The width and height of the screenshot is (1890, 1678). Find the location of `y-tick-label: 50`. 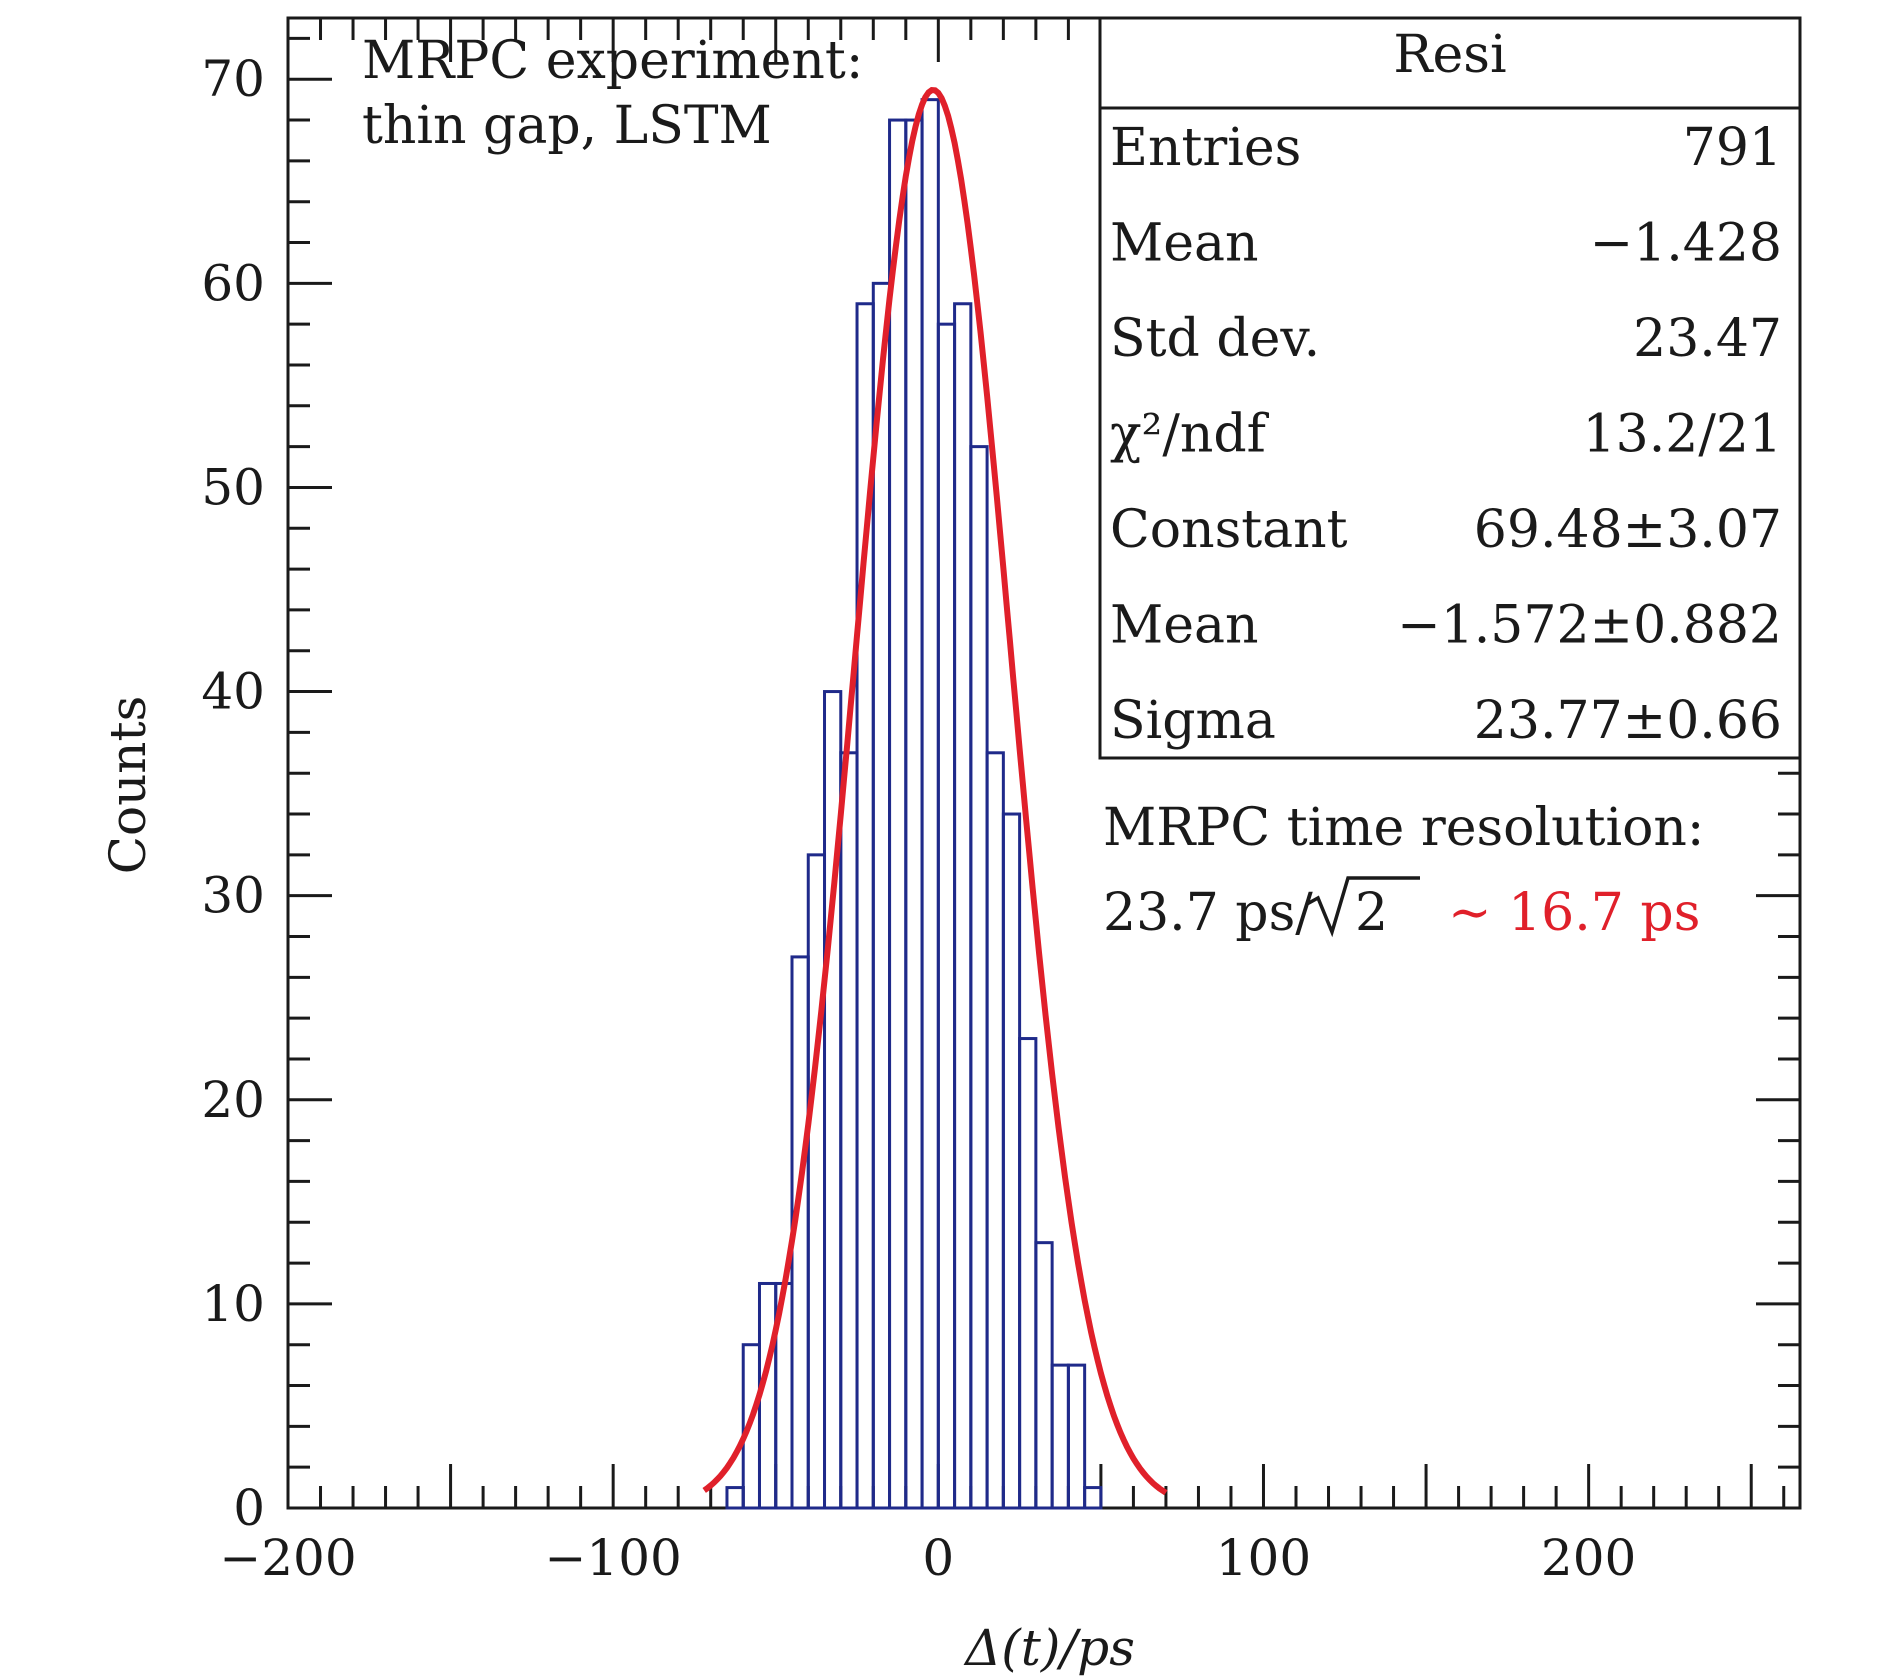

y-tick-label: 50 is located at coordinates (233, 487).